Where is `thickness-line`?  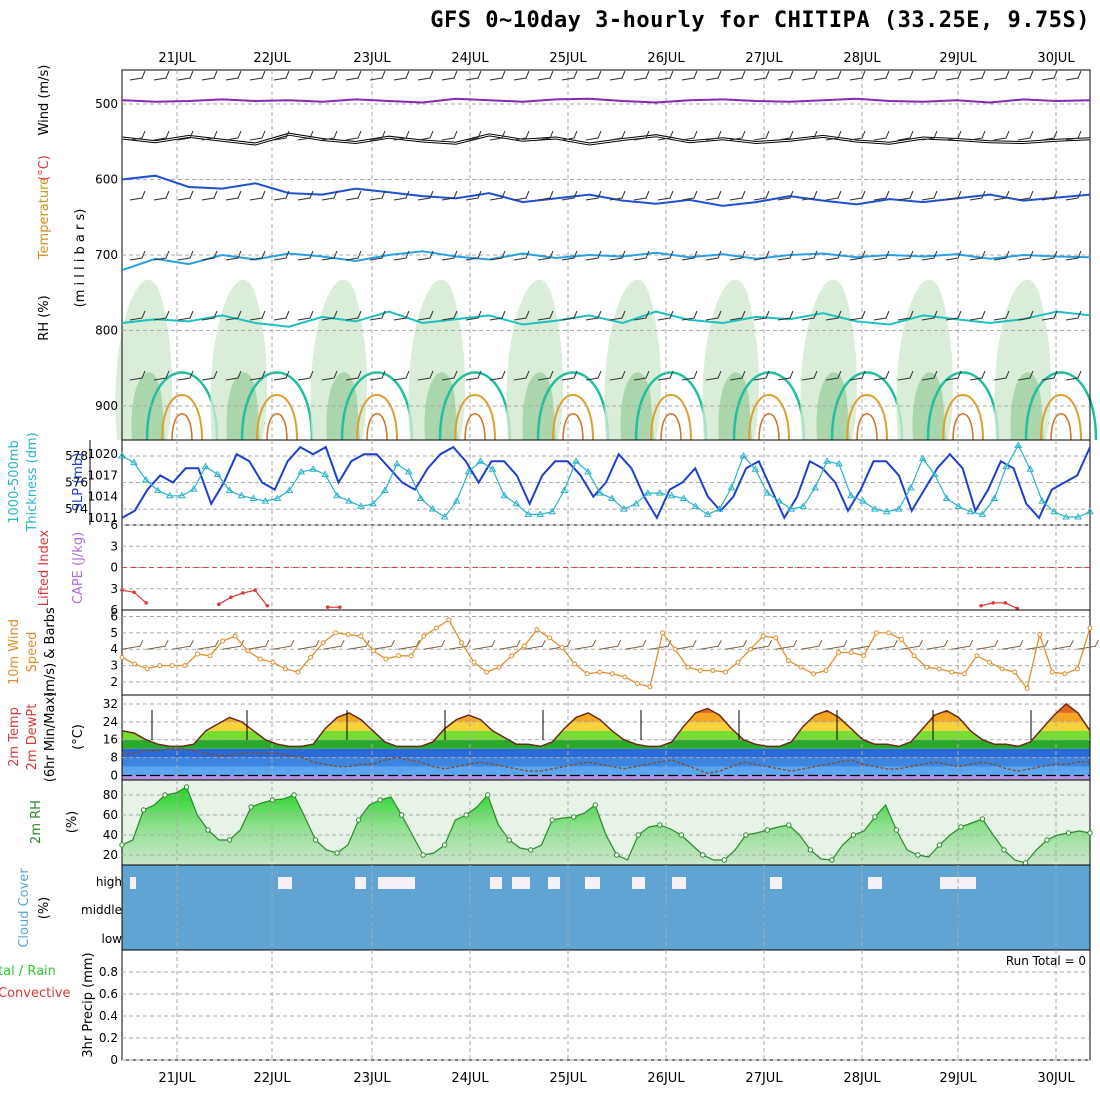
thickness-line is located at coordinates (606, 481).